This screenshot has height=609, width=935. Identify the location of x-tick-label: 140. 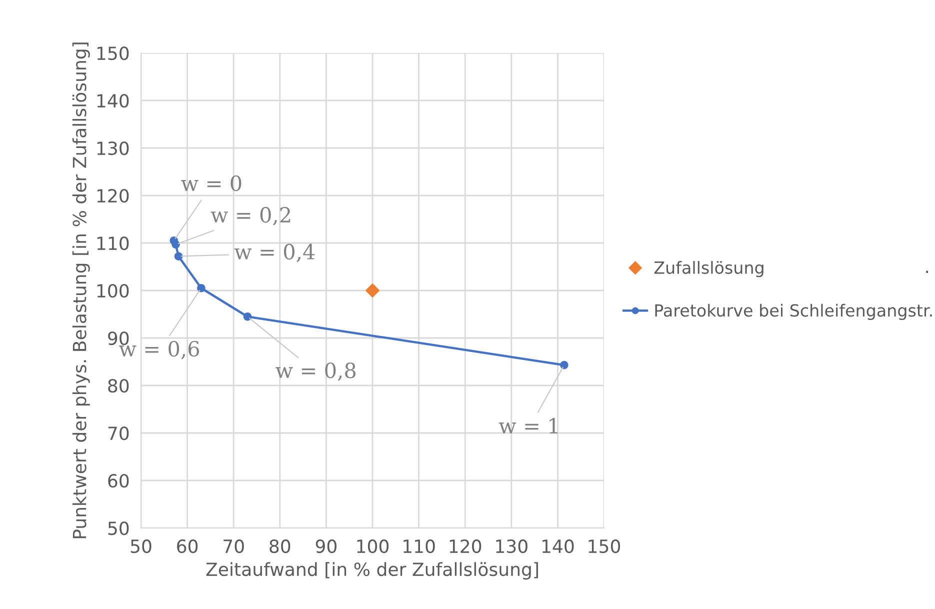
(558, 546).